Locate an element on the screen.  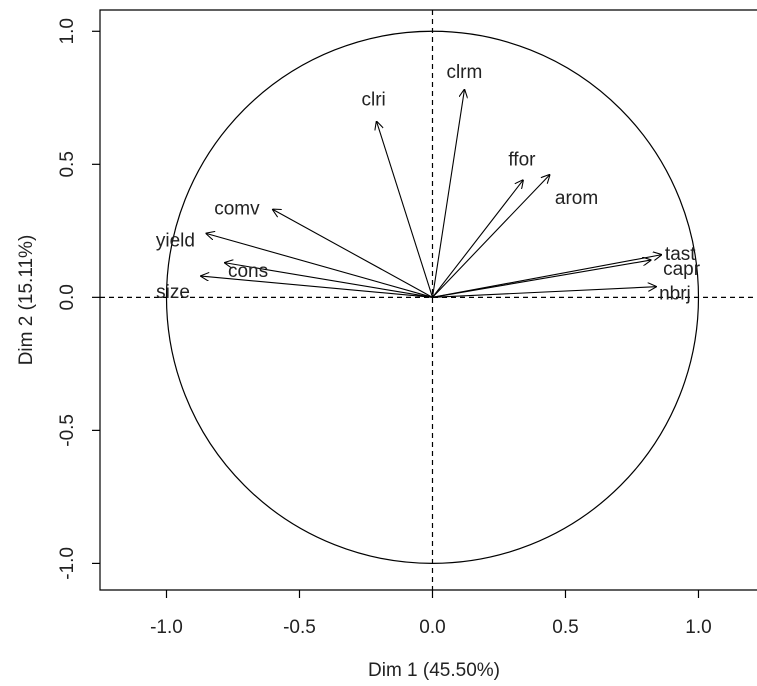
variable-arrow-comv is located at coordinates (353, 254).